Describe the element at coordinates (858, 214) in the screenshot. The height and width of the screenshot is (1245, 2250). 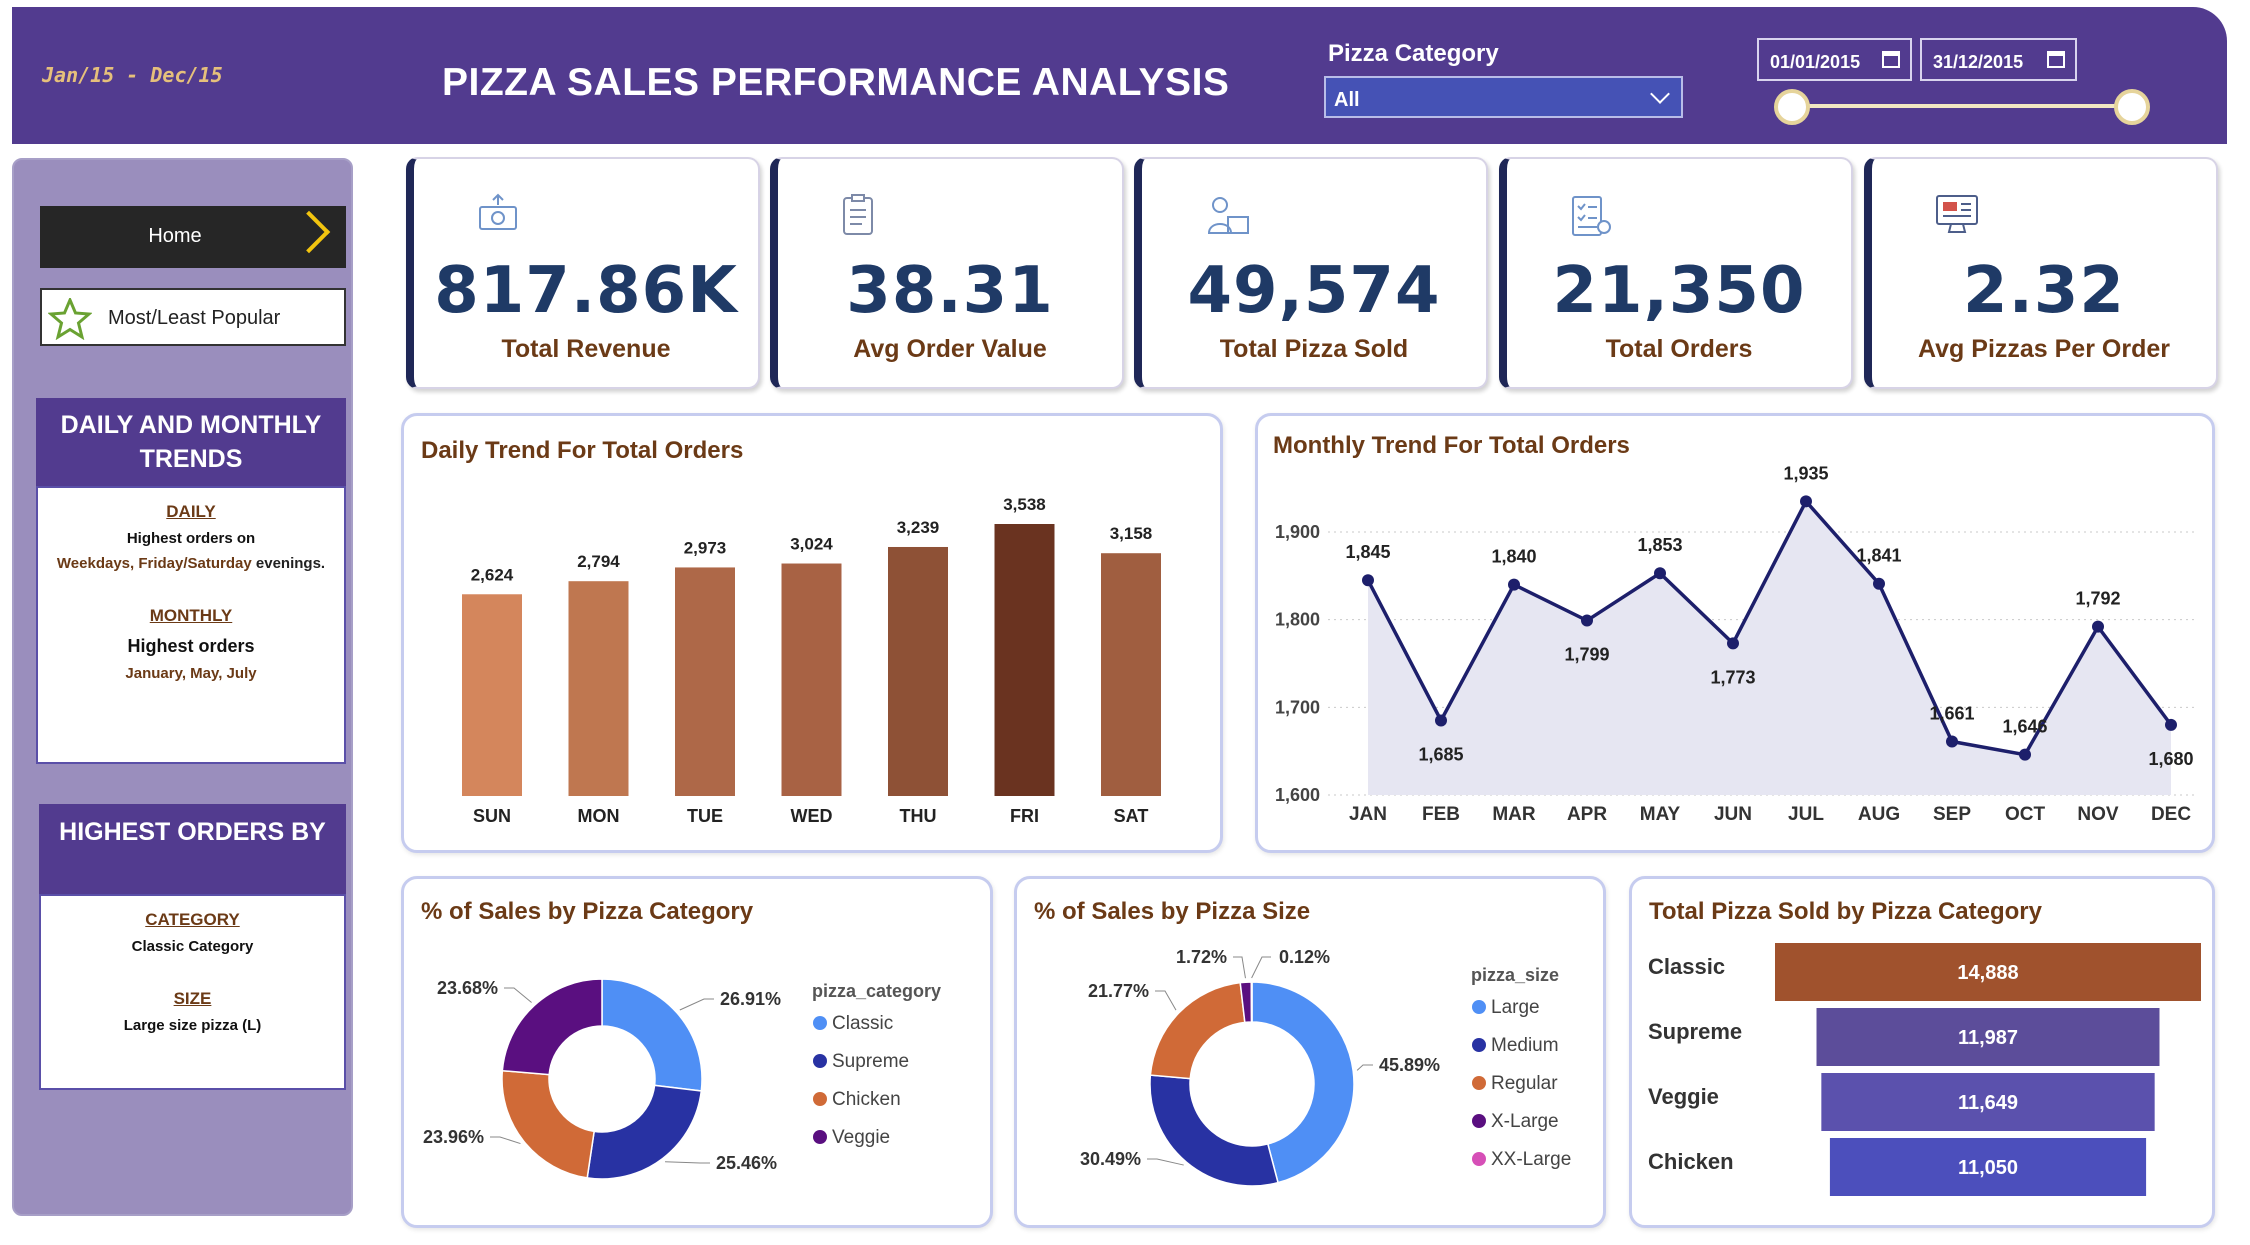
I see `clipboard-icon` at that location.